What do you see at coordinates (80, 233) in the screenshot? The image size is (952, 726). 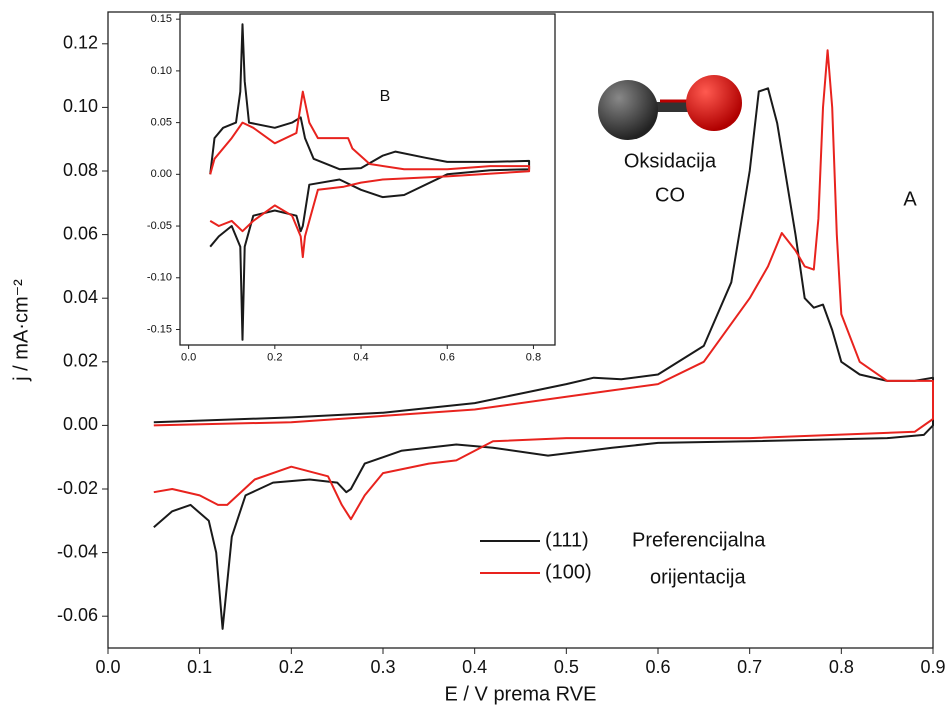 I see `y-tick-label: 0.06` at bounding box center [80, 233].